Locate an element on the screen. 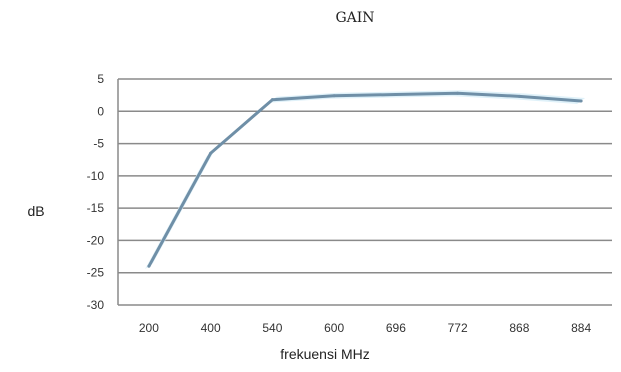  x-axis-label: frekuensi MHz is located at coordinates (324, 354).